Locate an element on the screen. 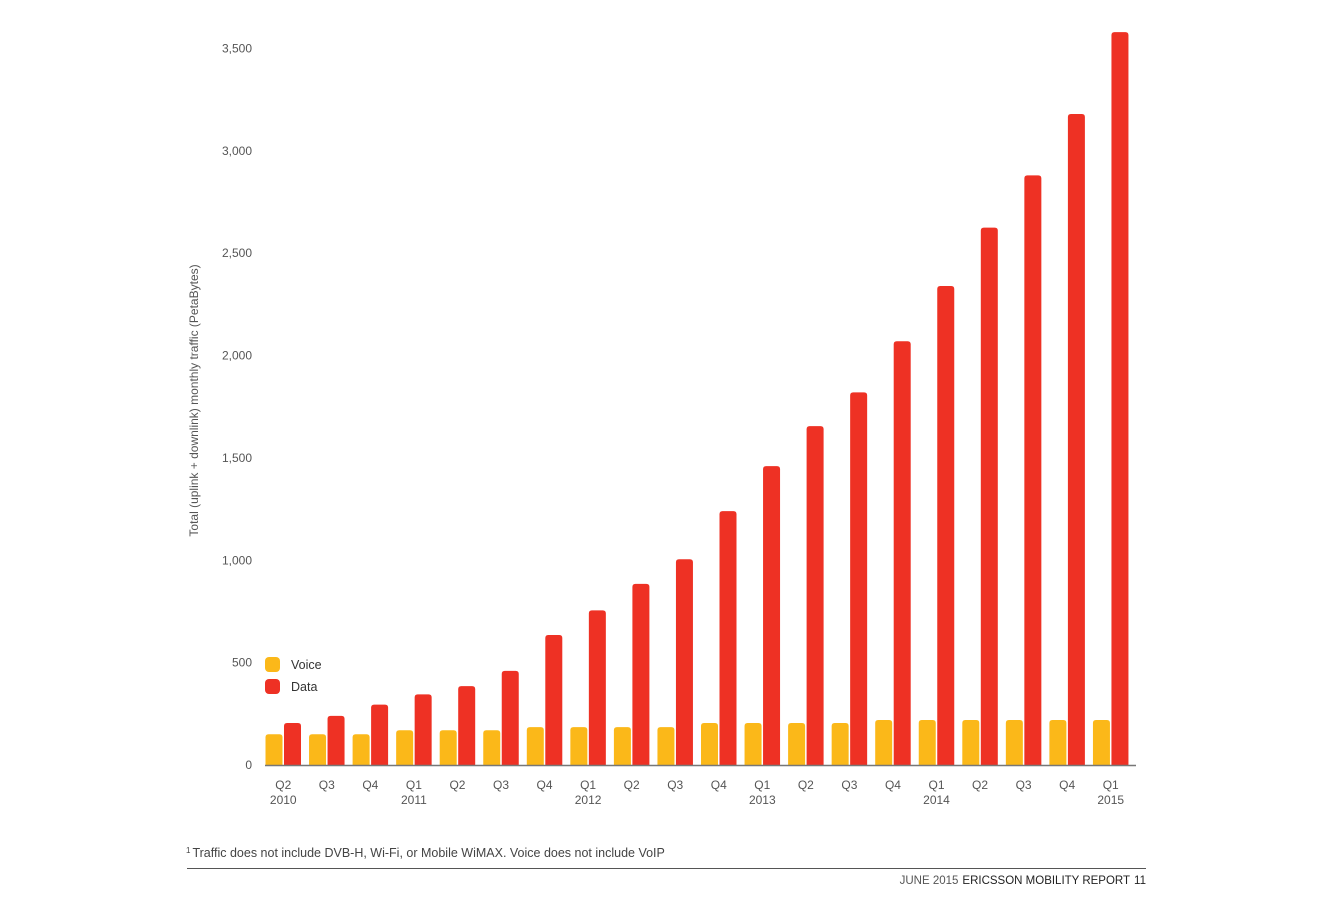  footer-divider is located at coordinates (666, 868).